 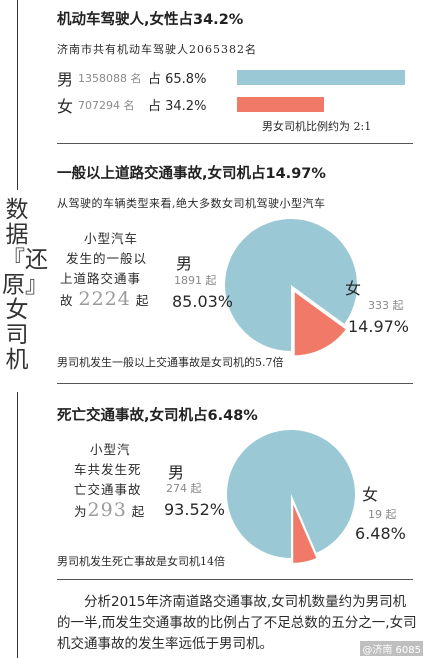 I want to click on bar-female, so click(x=281, y=104).